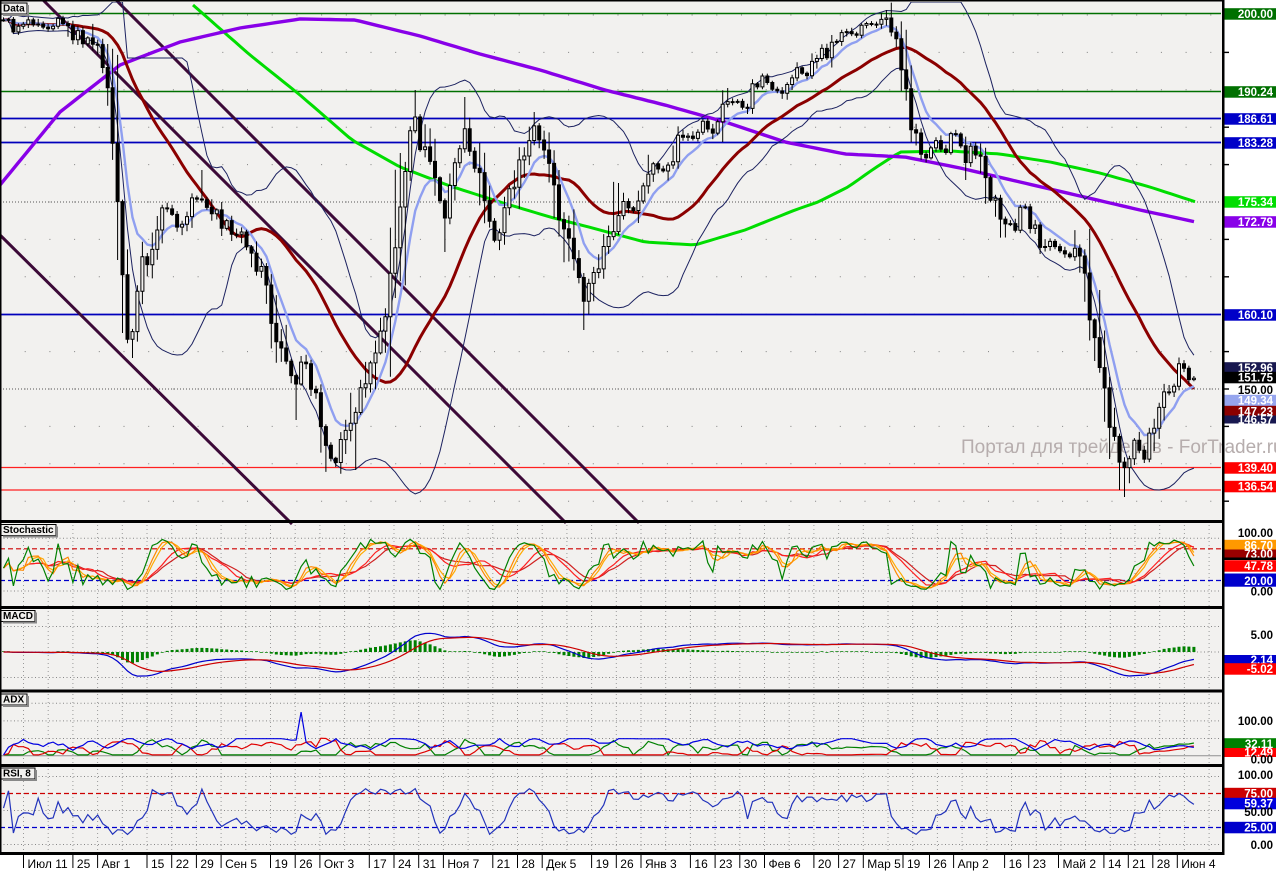  What do you see at coordinates (405, 864) in the screenshot?
I see `svg-text: 24` at bounding box center [405, 864].